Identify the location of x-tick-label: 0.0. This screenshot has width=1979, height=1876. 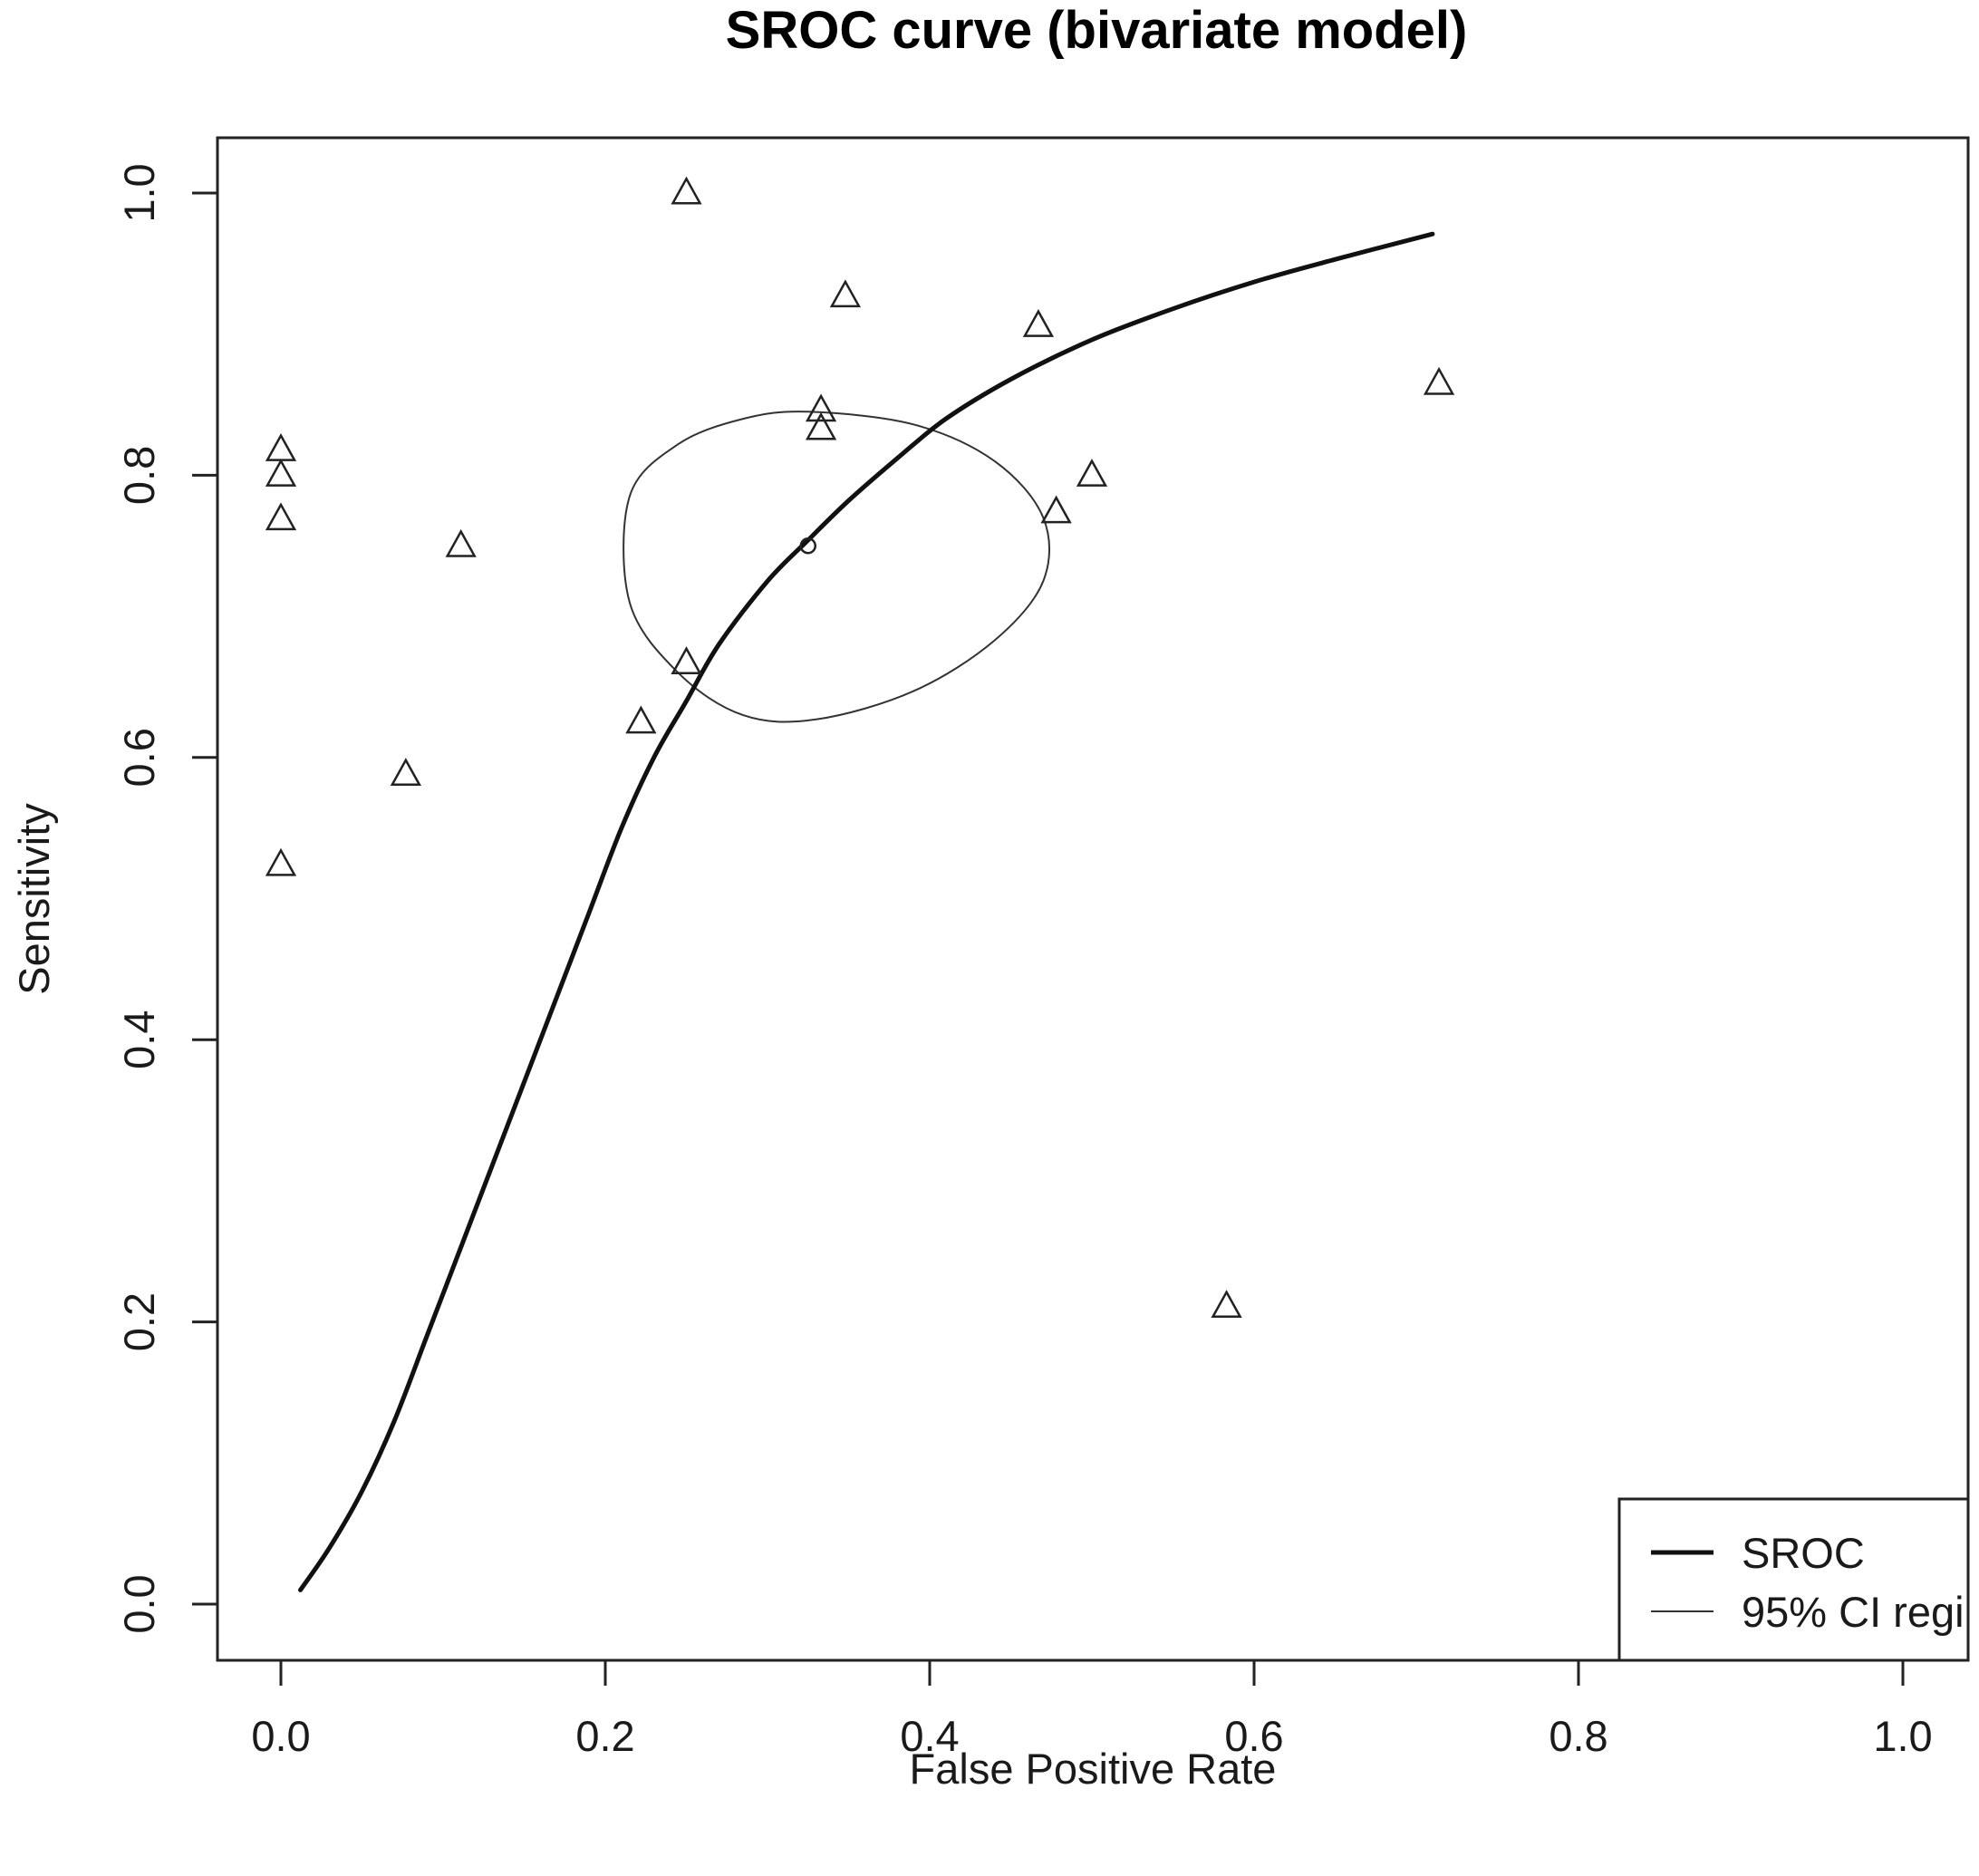
(280, 1736).